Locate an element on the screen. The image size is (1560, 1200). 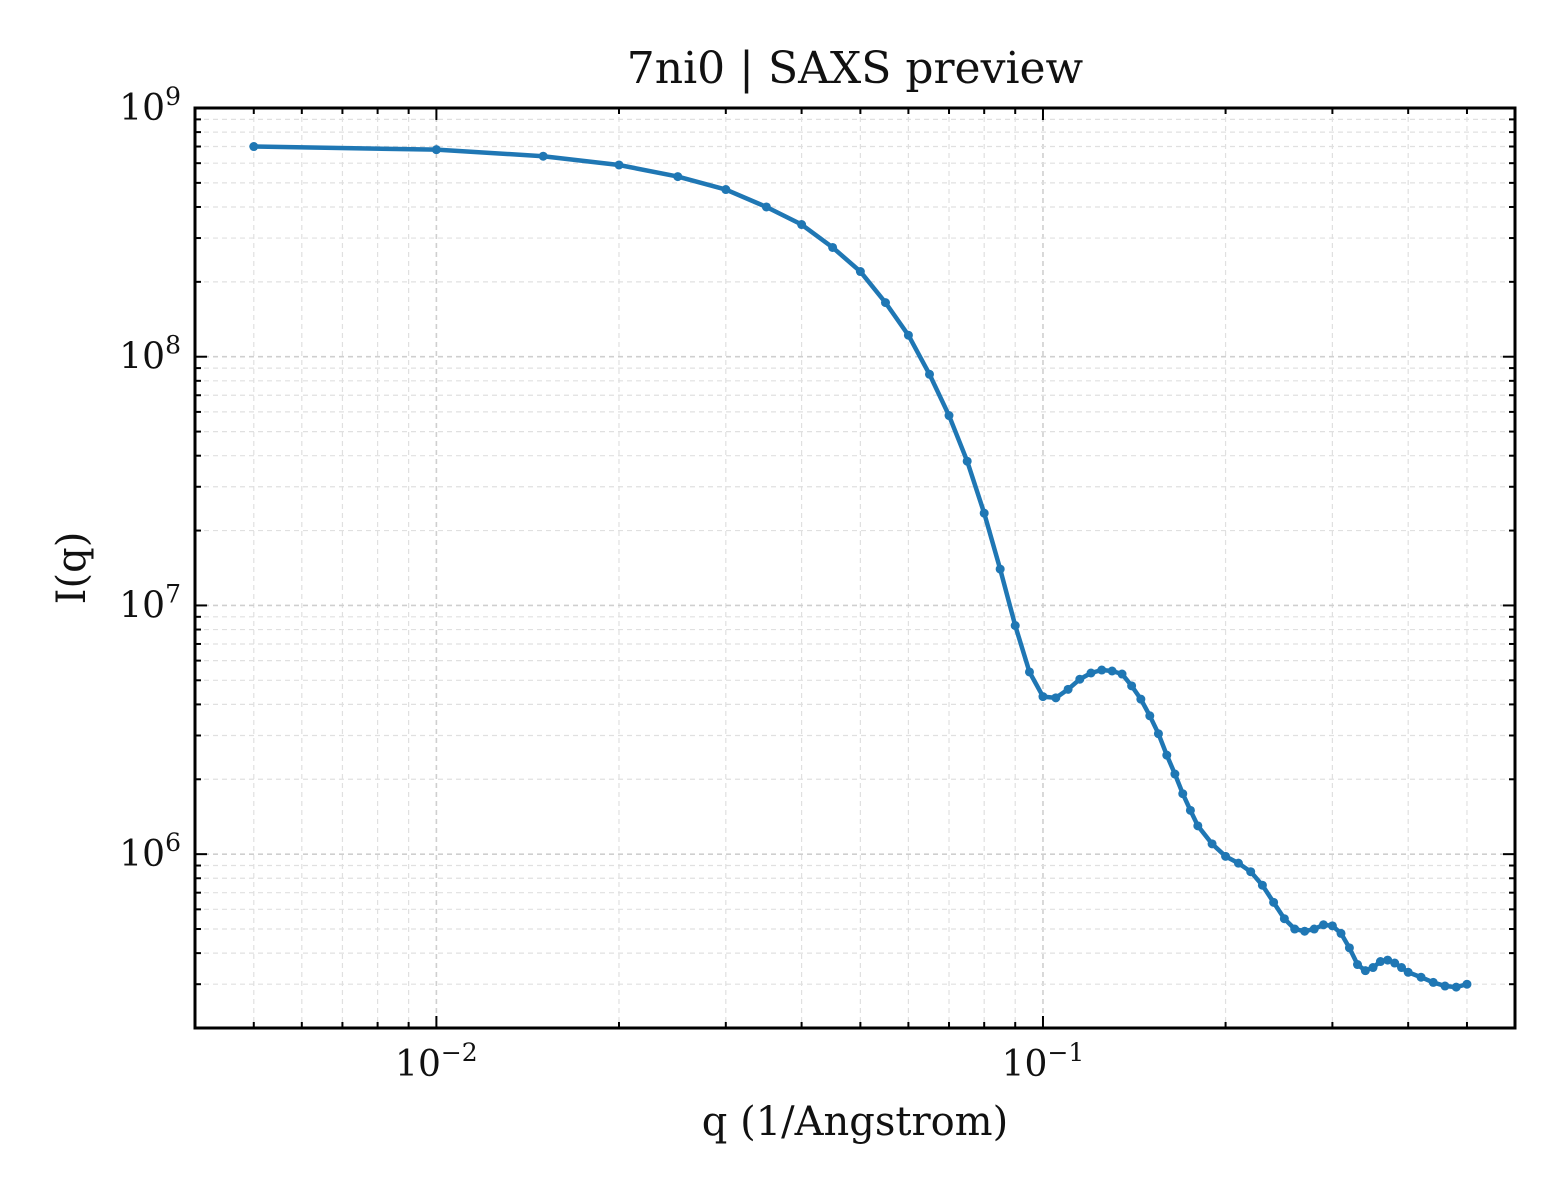
y-tick-label: 10⁷ is located at coordinates (150, 602).